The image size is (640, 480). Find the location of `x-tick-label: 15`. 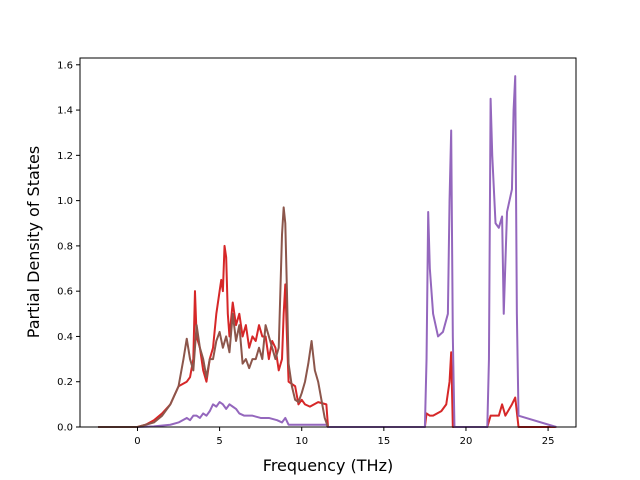

x-tick-label: 15 is located at coordinates (383, 441).